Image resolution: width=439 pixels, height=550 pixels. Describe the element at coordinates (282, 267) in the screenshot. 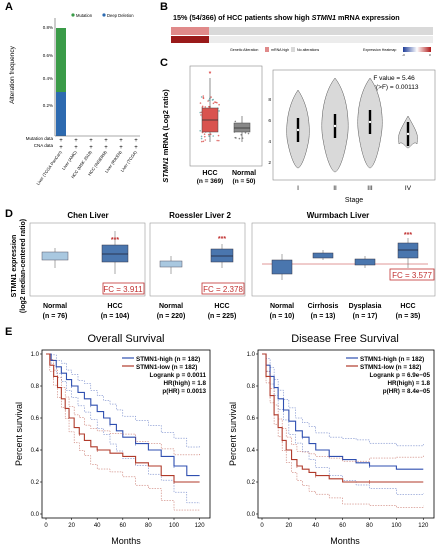

I see `wurmbach-normal-box` at that location.